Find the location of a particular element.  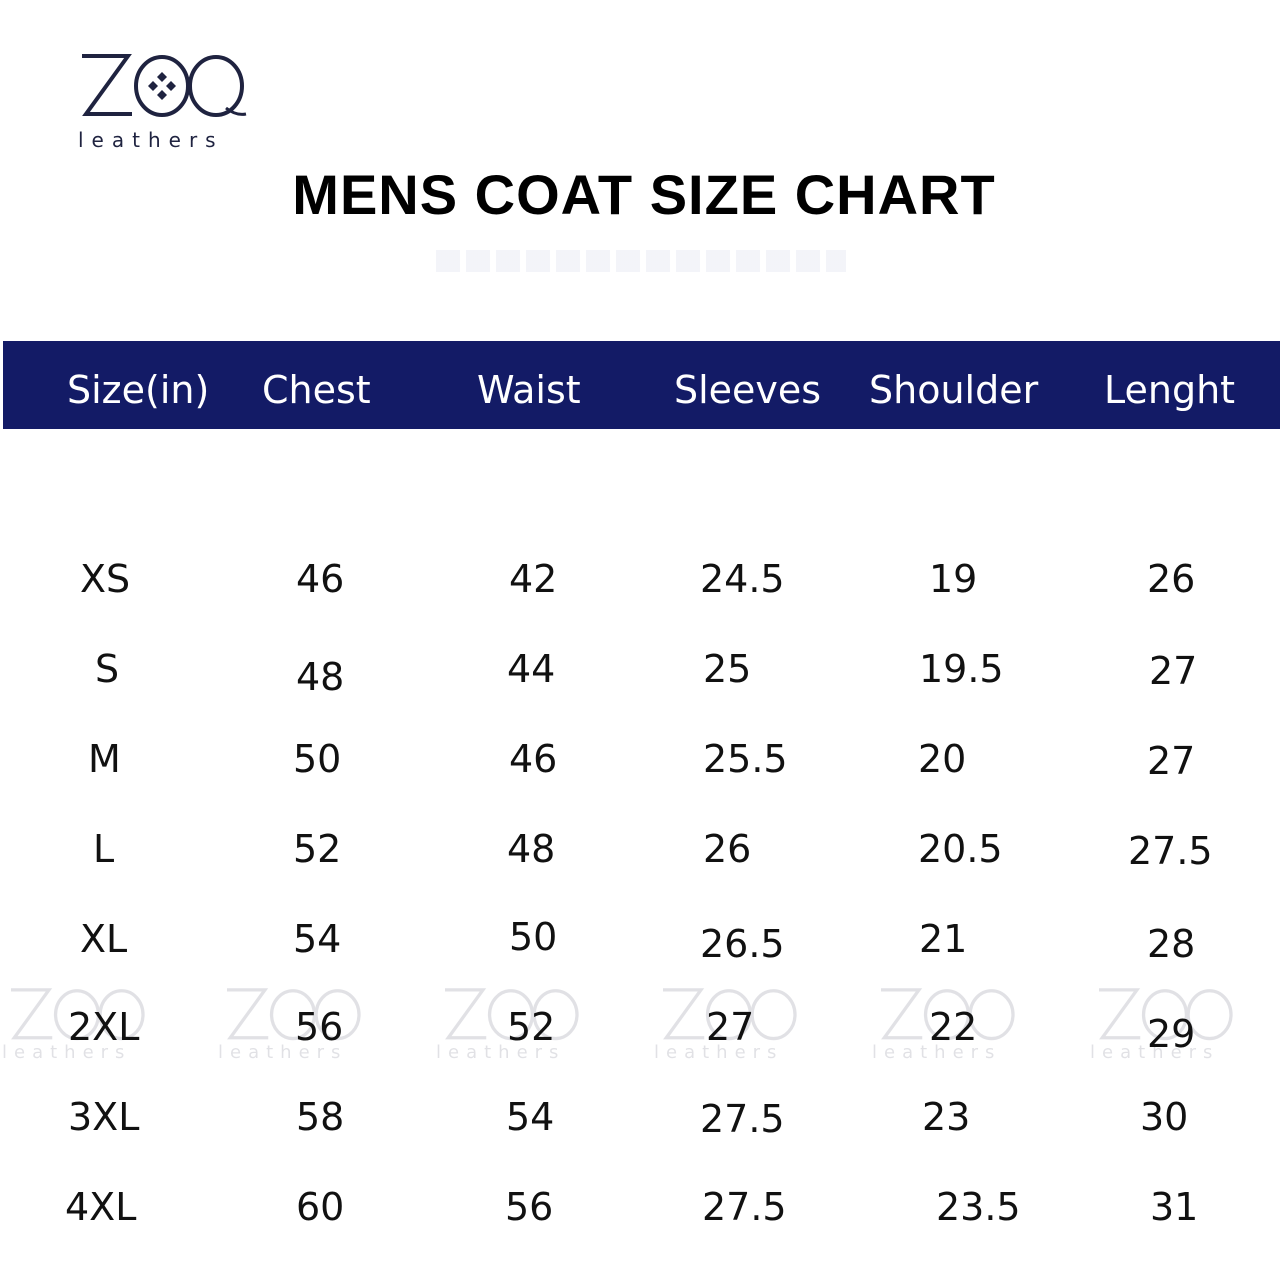

column-header-chest: Chest is located at coordinates (316, 390).